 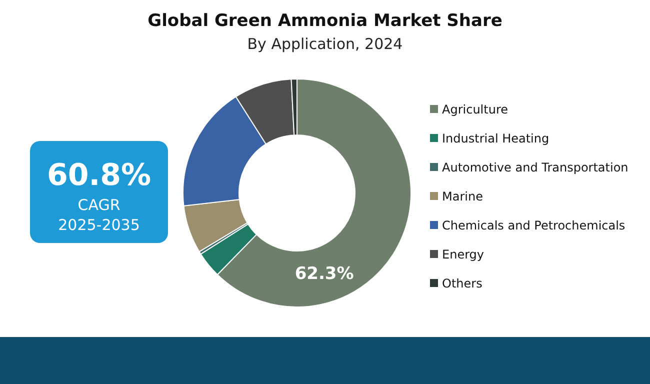 I want to click on data-label: 62.3%, so click(x=324, y=274).